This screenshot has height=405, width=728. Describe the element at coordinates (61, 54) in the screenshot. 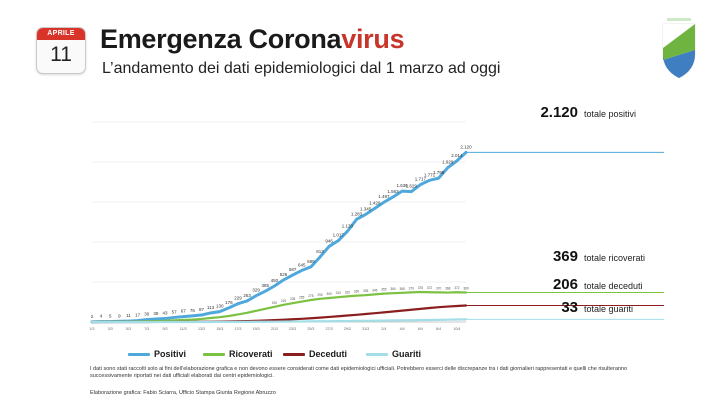

I see `calendar-day: 11` at that location.